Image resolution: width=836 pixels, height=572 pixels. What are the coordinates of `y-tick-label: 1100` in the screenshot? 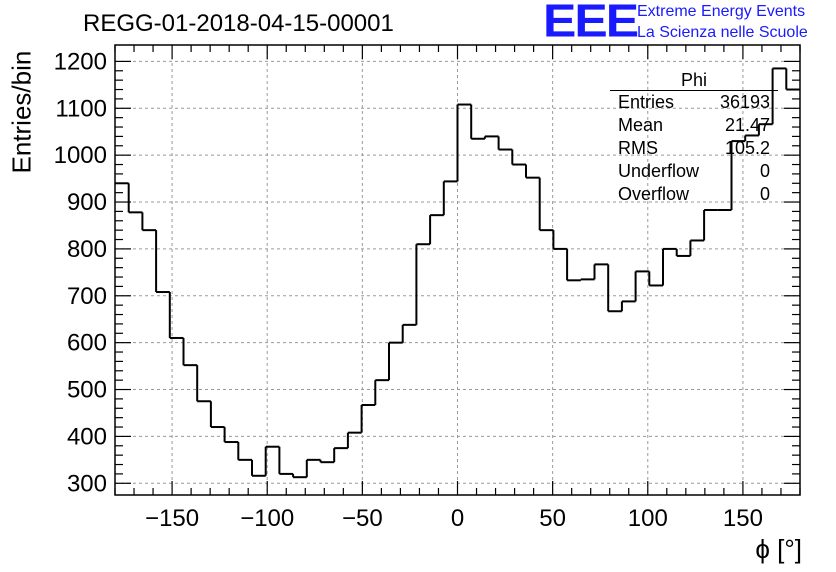 It's located at (81, 108).